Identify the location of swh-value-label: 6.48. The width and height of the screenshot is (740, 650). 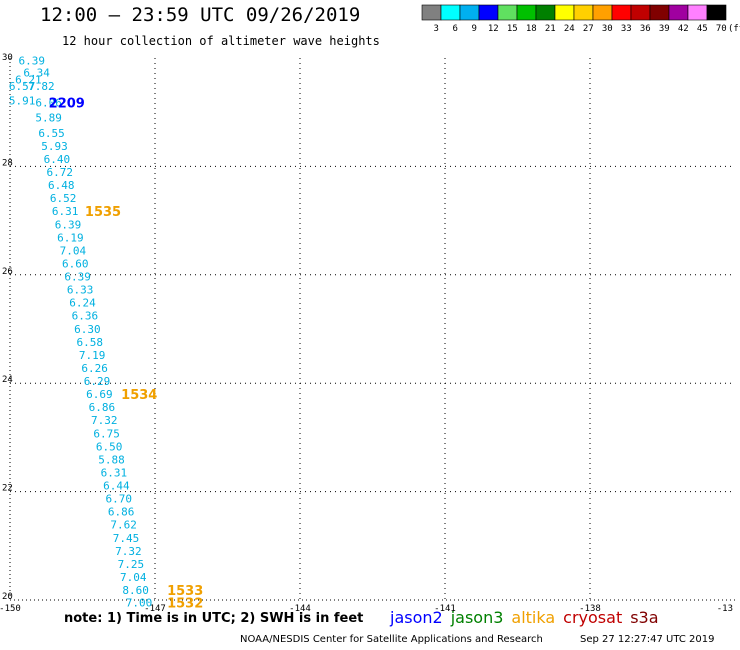
(61, 185).